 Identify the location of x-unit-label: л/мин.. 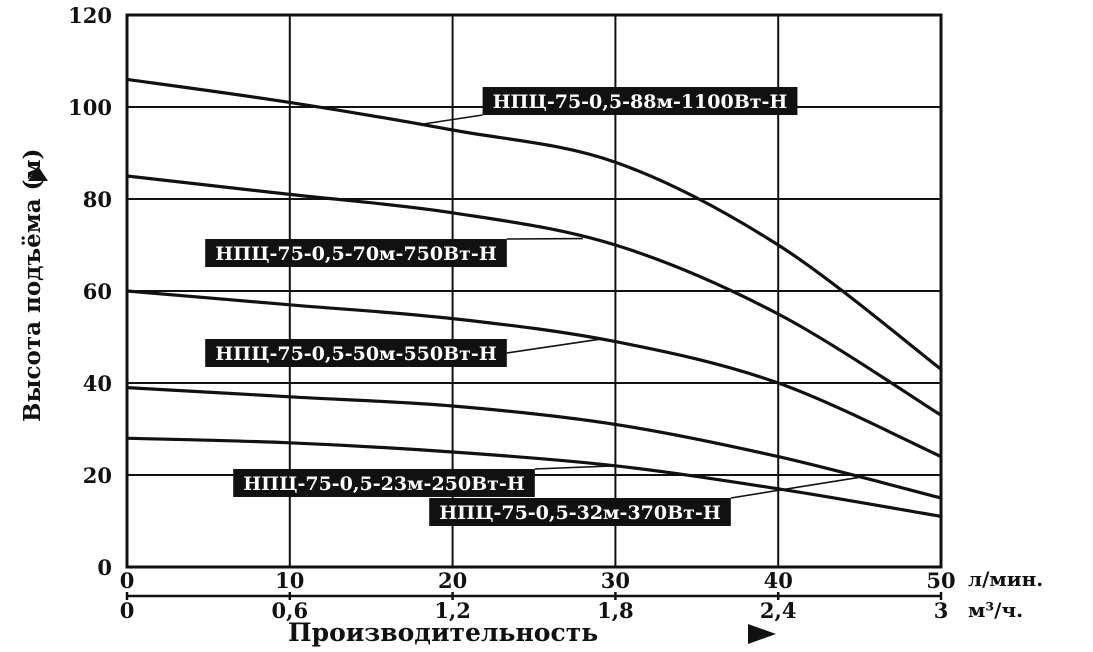
(1005, 579).